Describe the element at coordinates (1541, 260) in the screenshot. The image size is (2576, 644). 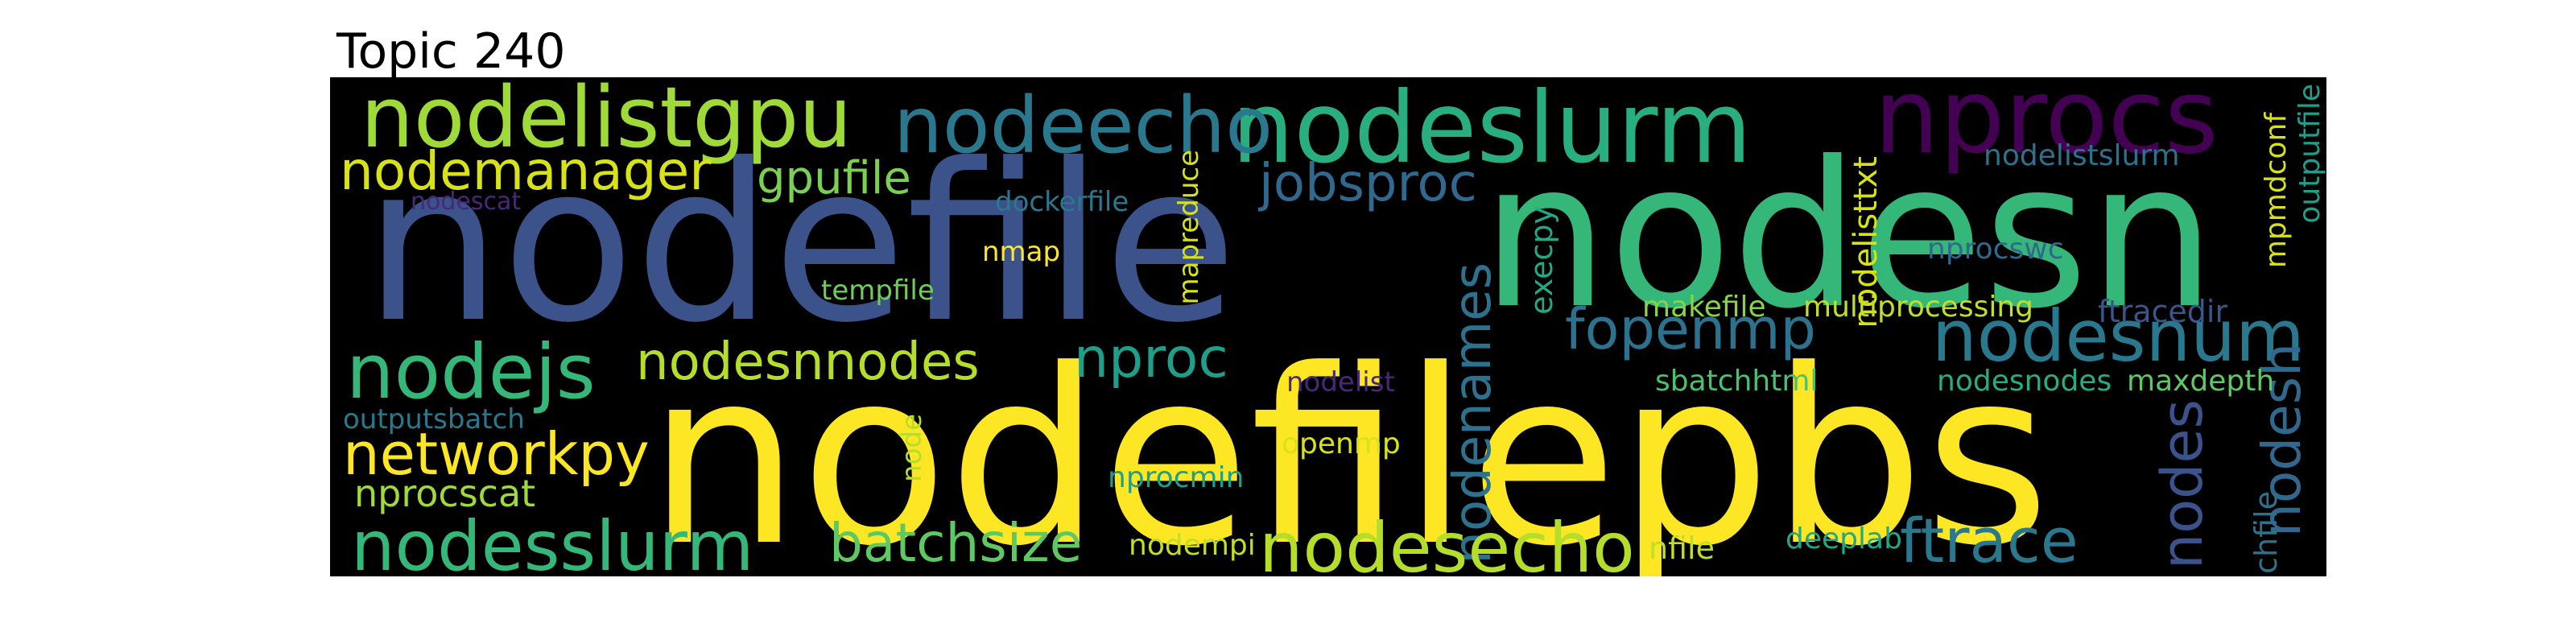
I see `cloud-word-execpy: execpy` at that location.